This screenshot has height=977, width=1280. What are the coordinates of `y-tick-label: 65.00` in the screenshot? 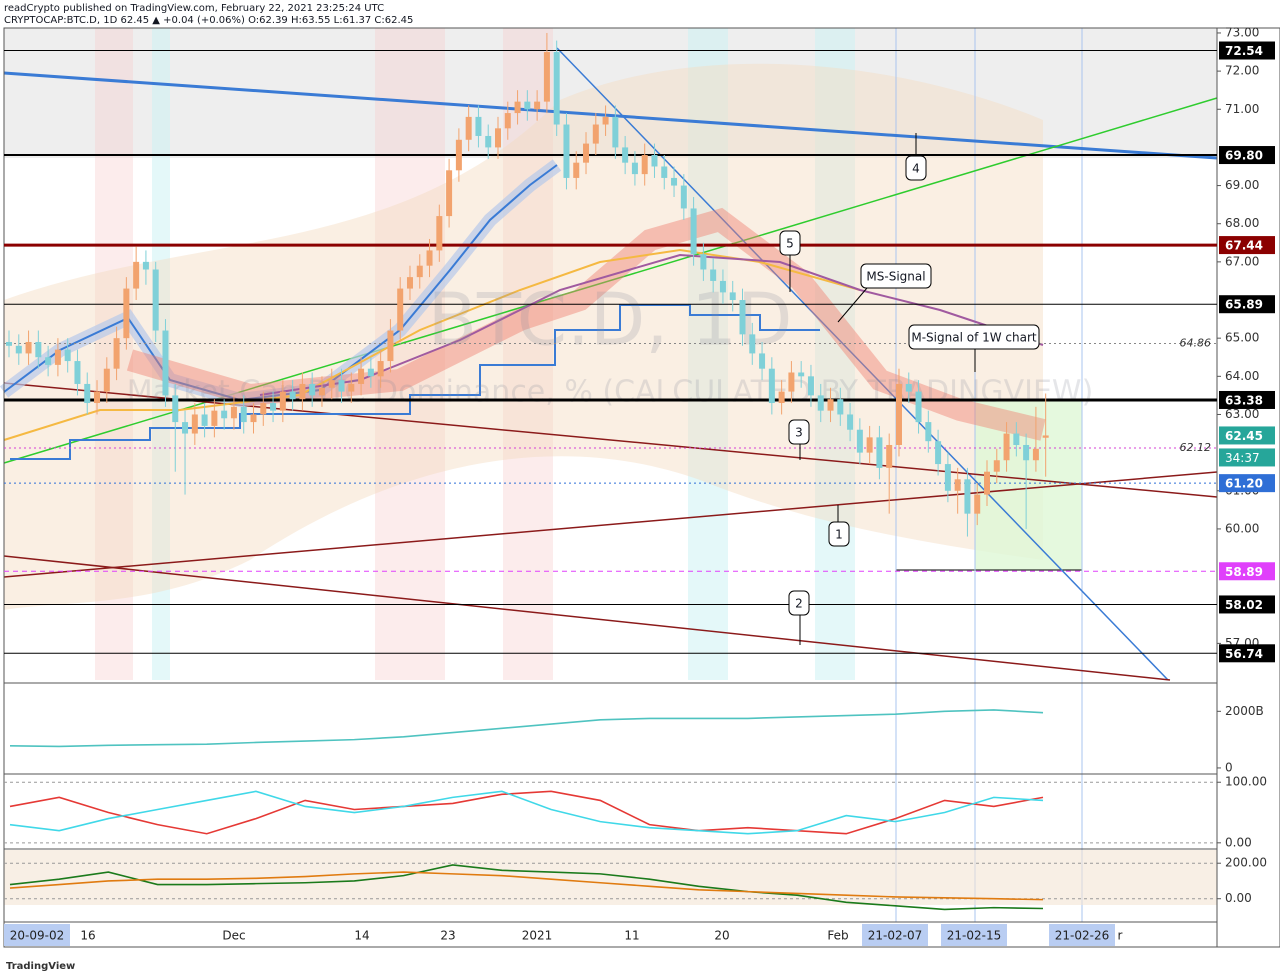 It's located at (1242, 338).